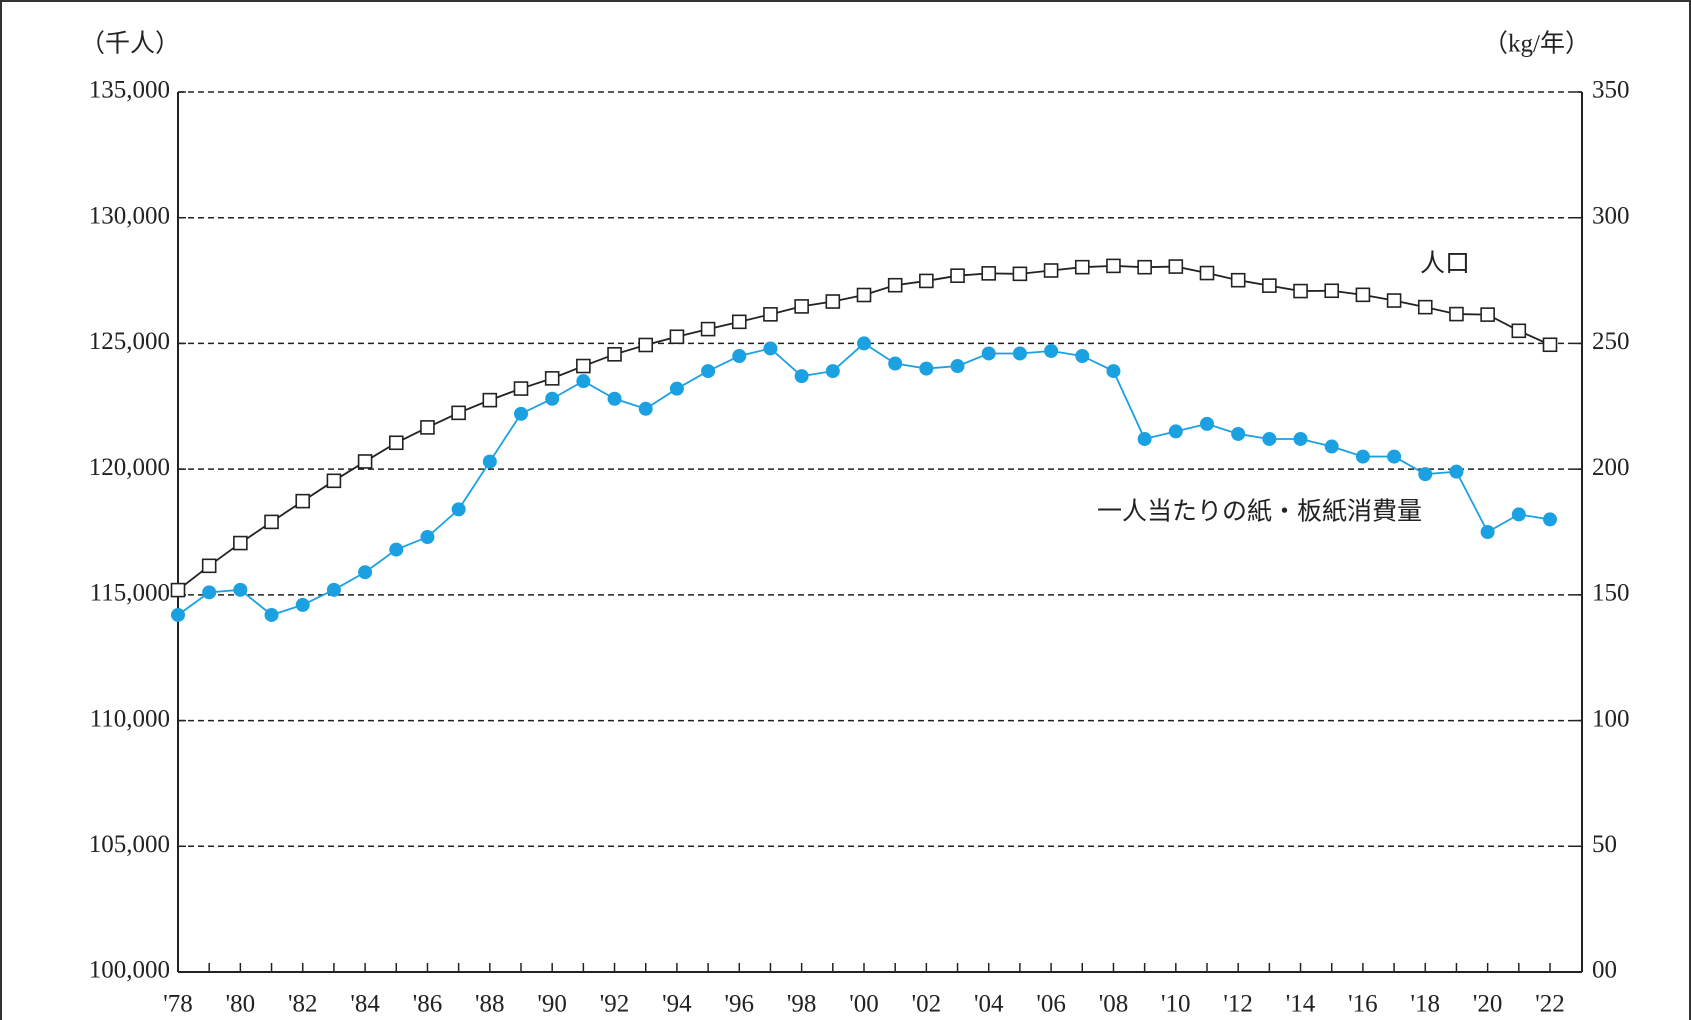  Describe the element at coordinates (1604, 970) in the screenshot. I see `y2-tick-label: 00` at that location.